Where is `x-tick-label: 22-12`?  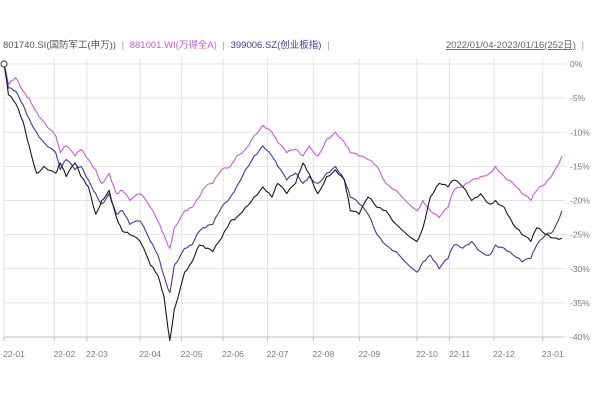
x-tick-label: 22-12 is located at coordinates (504, 354).